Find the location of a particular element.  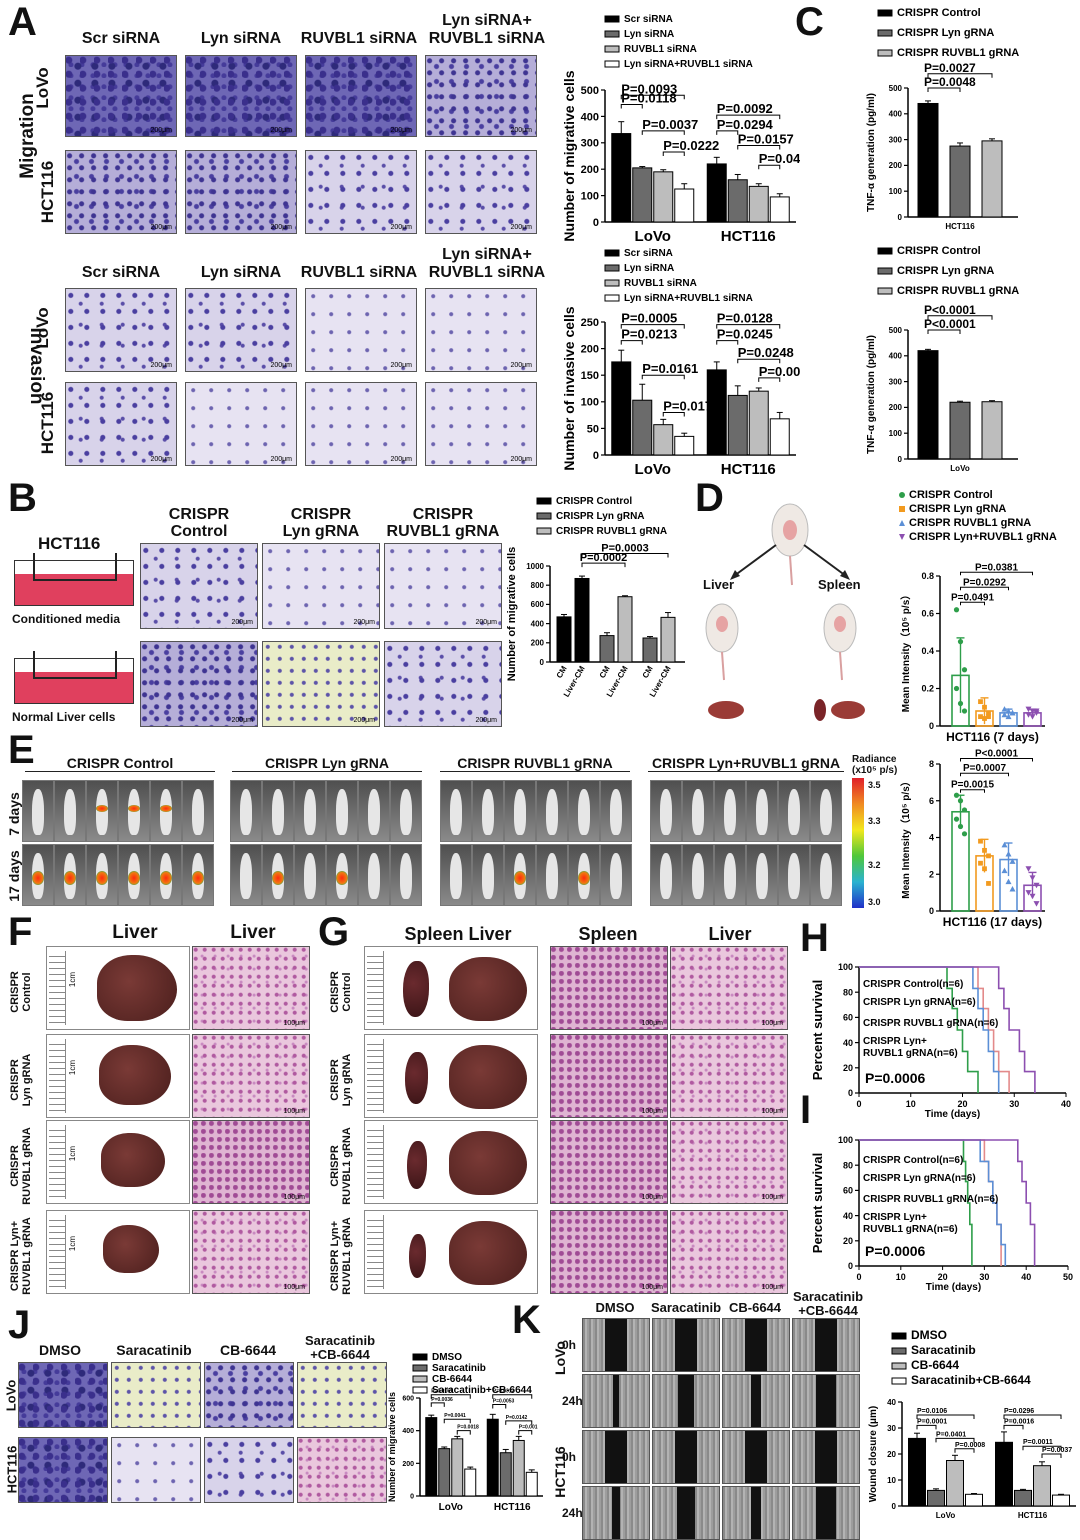

J_migration-pvalue-1: P=0.0036 is located at coordinates (442, 1400).